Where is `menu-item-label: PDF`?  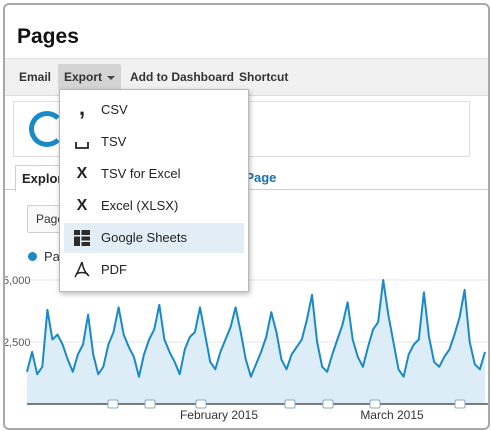
menu-item-label: PDF is located at coordinates (114, 269).